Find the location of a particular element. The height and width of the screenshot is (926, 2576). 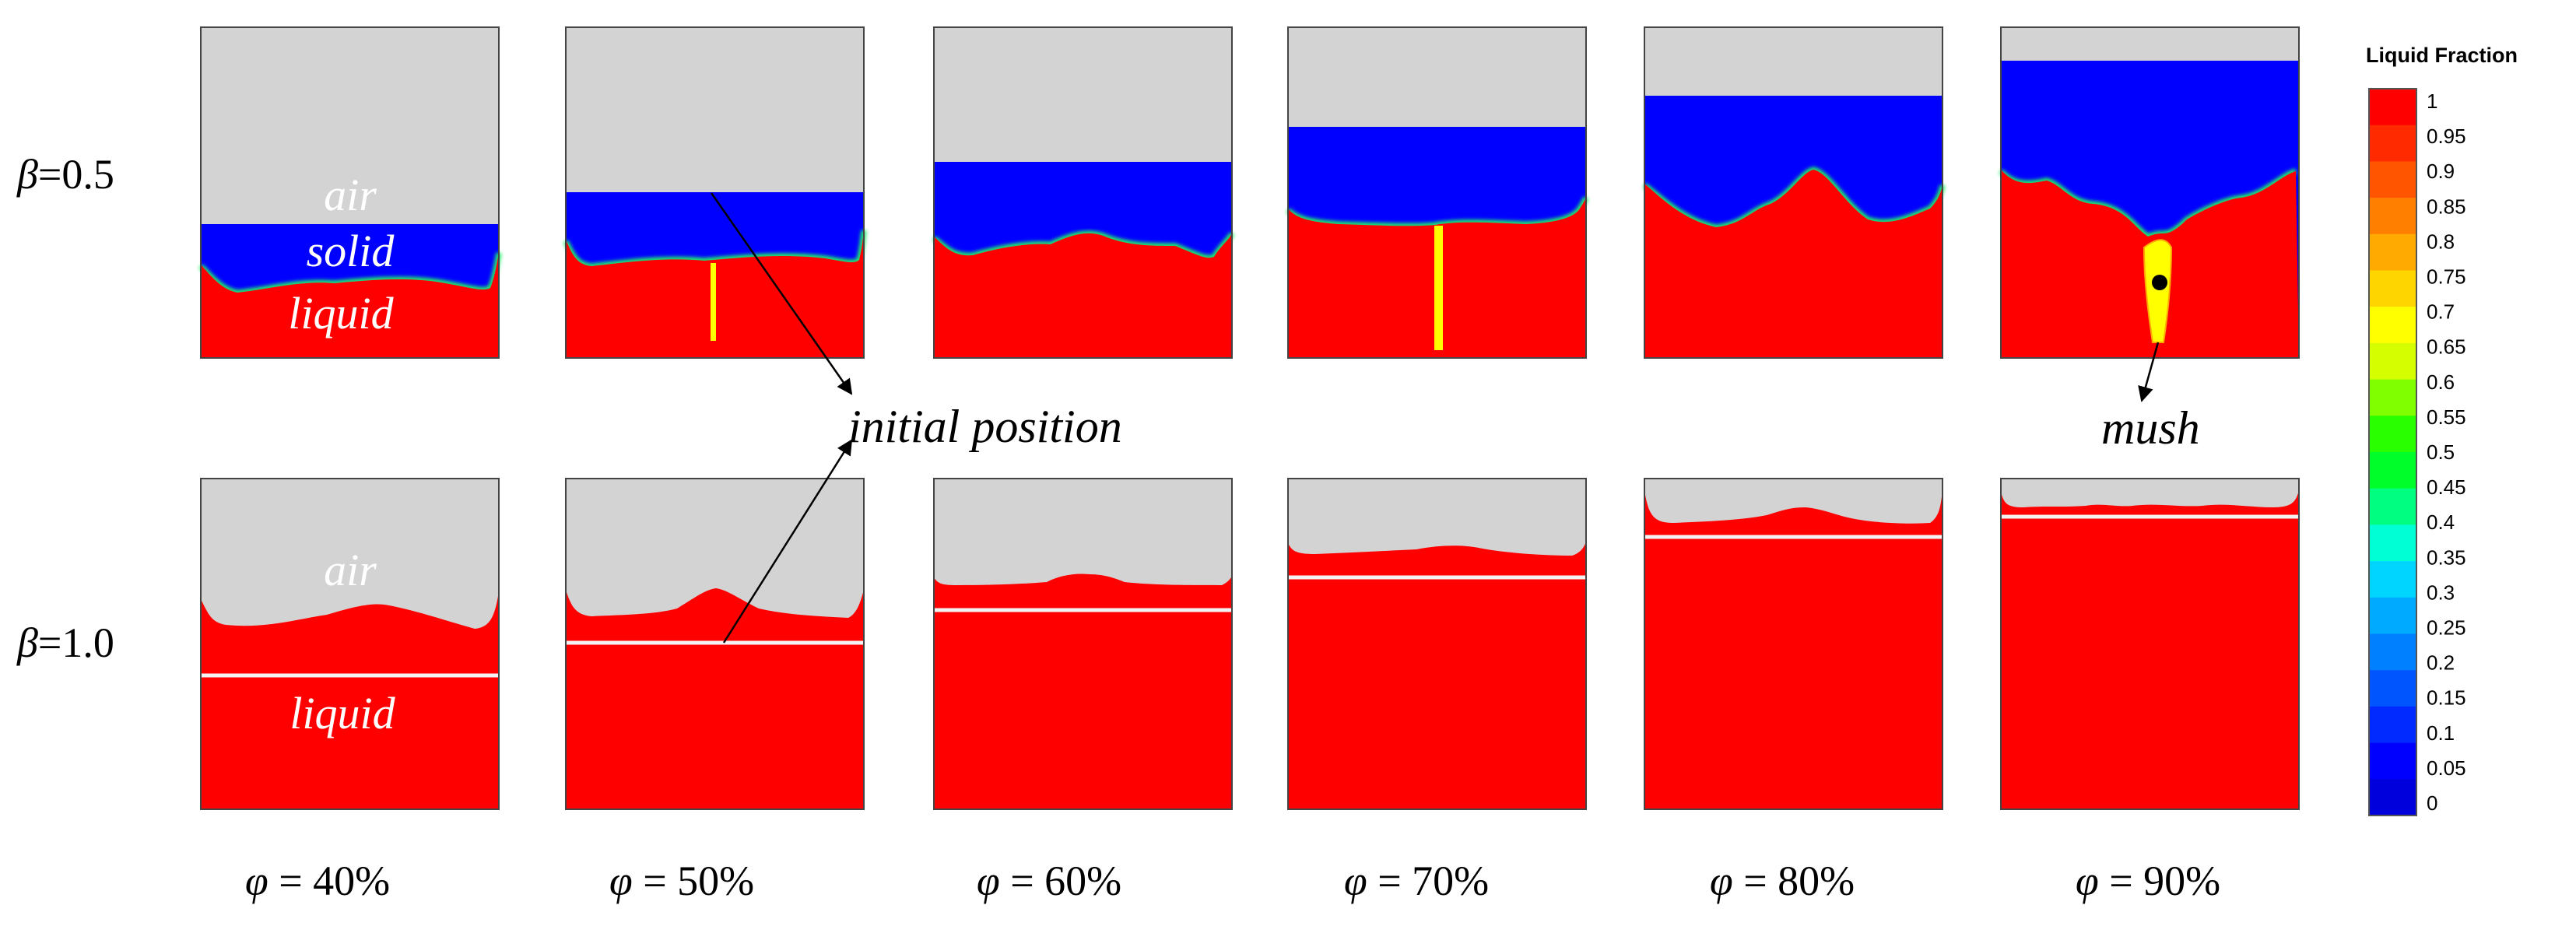

annotation-mush: mush is located at coordinates (2151, 428).